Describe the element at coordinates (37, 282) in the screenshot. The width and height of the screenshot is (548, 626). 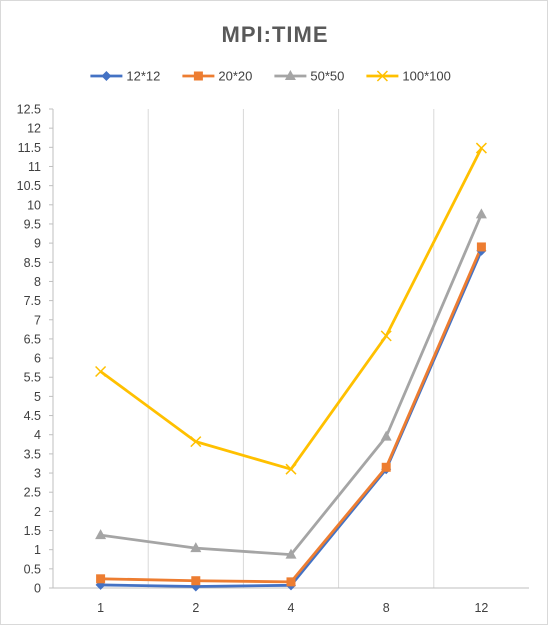
I see `y-tick-label: 8` at that location.